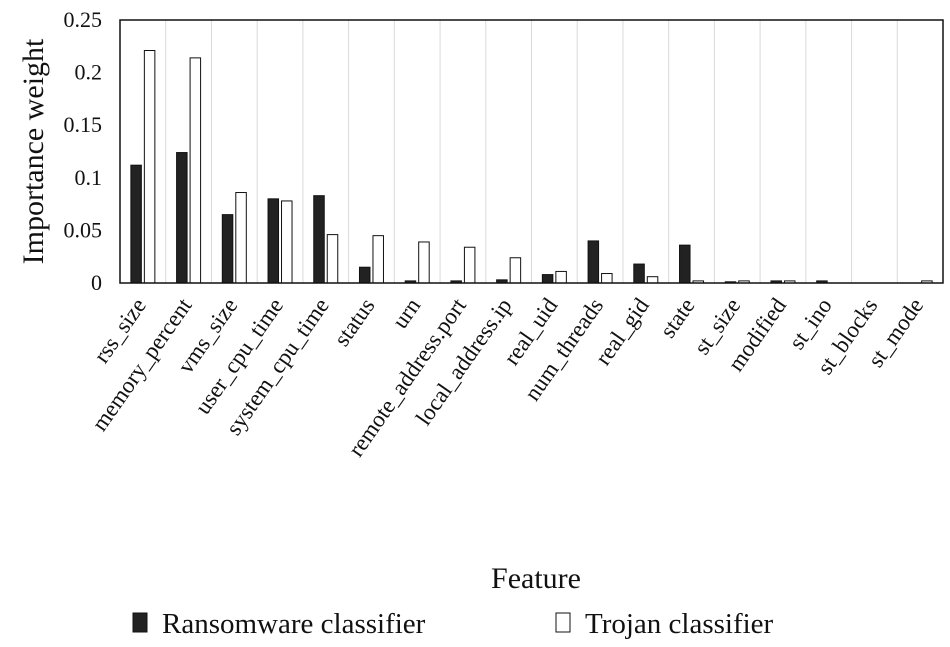 The image size is (950, 647). I want to click on legend-label-ransomware: Ransomware classifier, so click(294, 624).